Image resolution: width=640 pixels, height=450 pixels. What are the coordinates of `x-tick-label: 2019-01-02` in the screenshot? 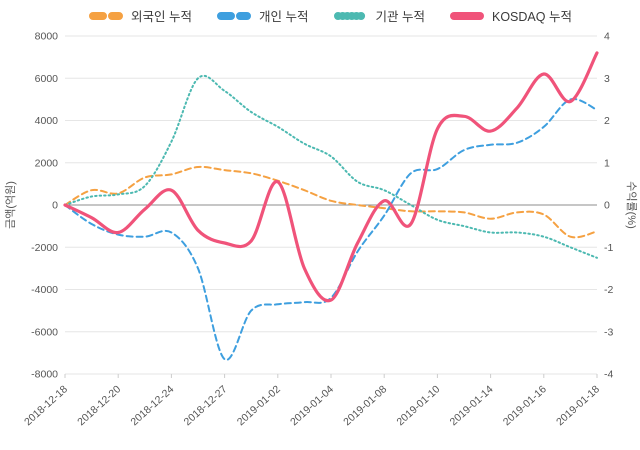 It's located at (259, 405).